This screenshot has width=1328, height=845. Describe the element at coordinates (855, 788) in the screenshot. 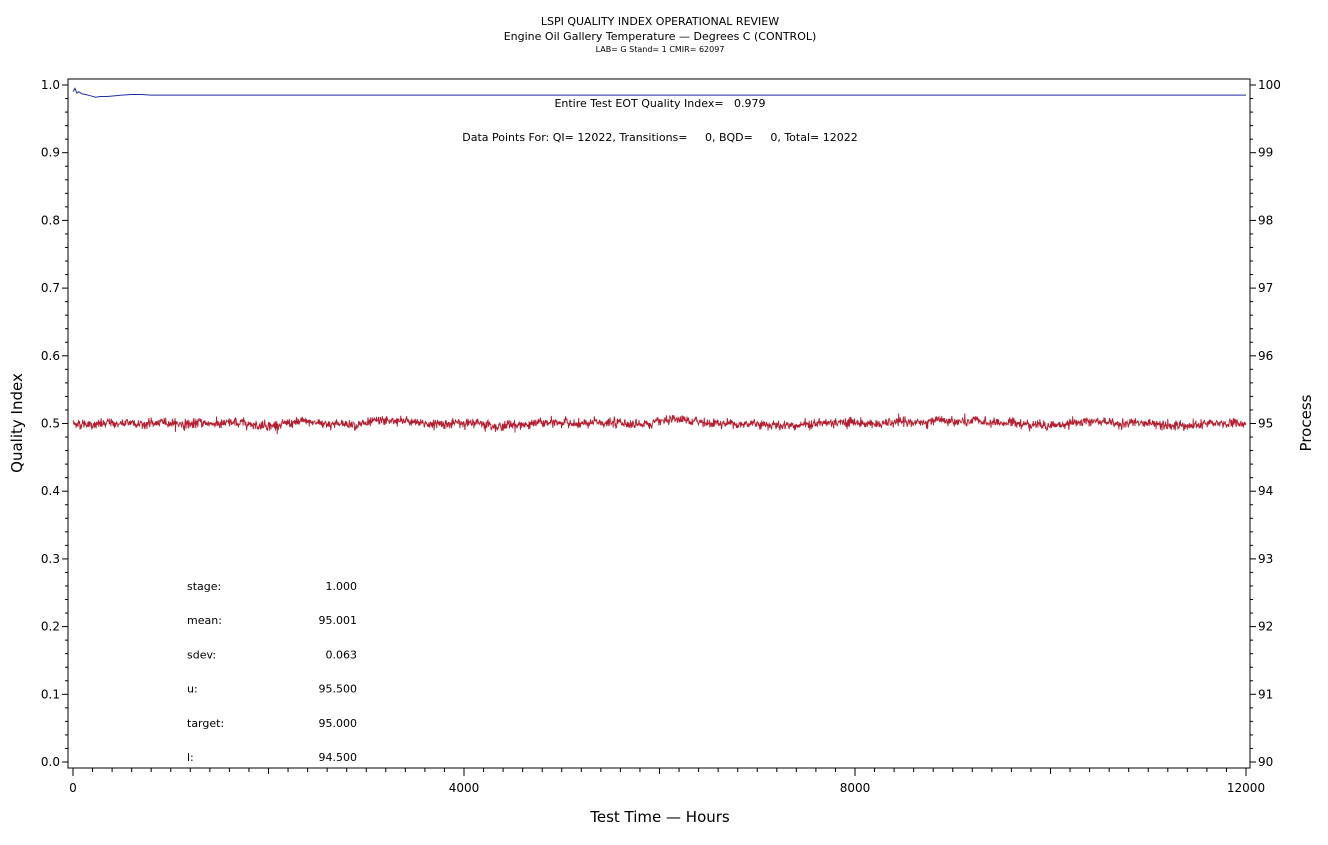

I see `x-tick-label: 8000` at that location.